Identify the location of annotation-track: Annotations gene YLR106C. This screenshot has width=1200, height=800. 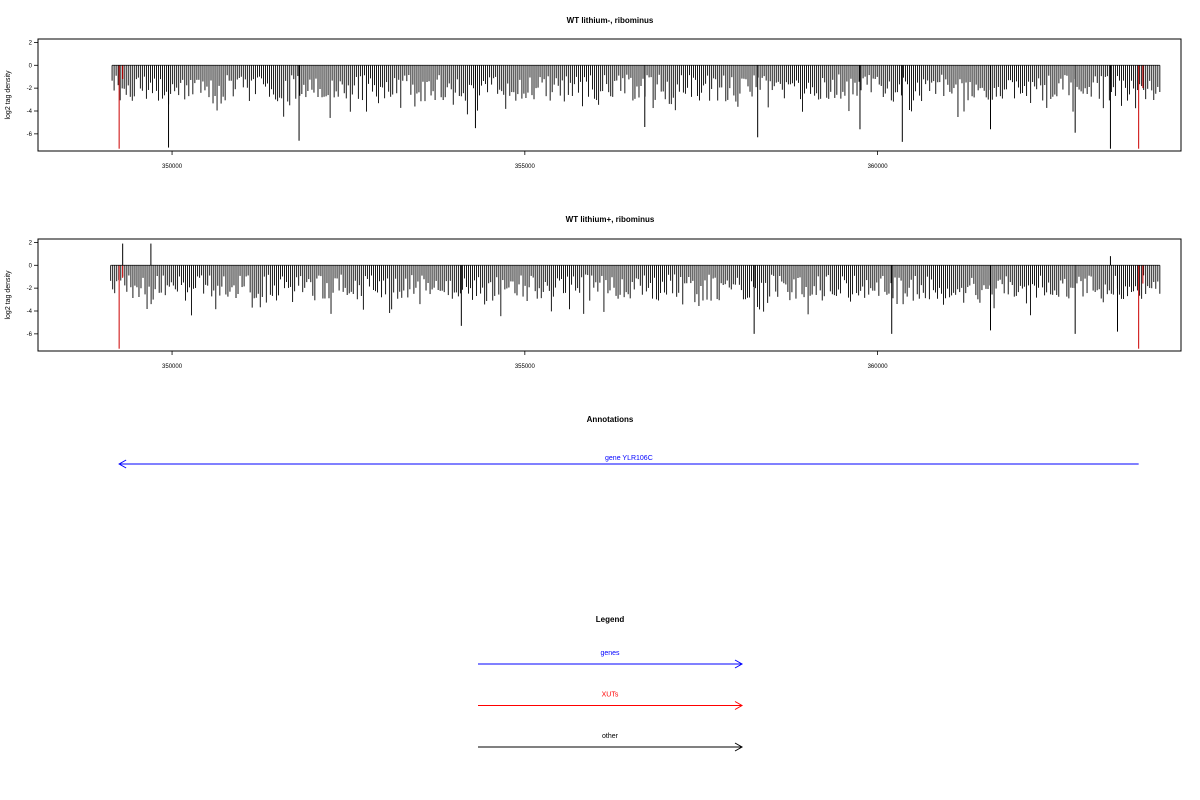
(628, 442).